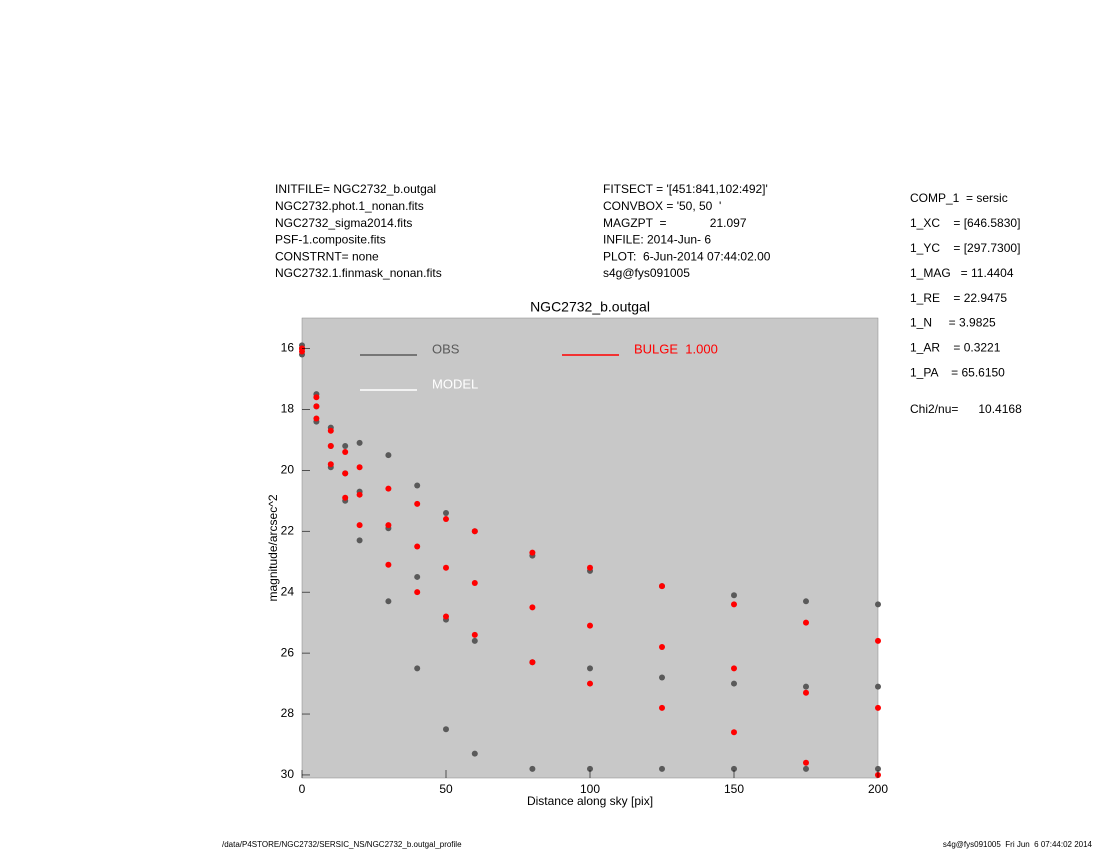 This screenshot has width=1100, height=850. I want to click on header-right: 1_RE = 22.9475, so click(958, 298).